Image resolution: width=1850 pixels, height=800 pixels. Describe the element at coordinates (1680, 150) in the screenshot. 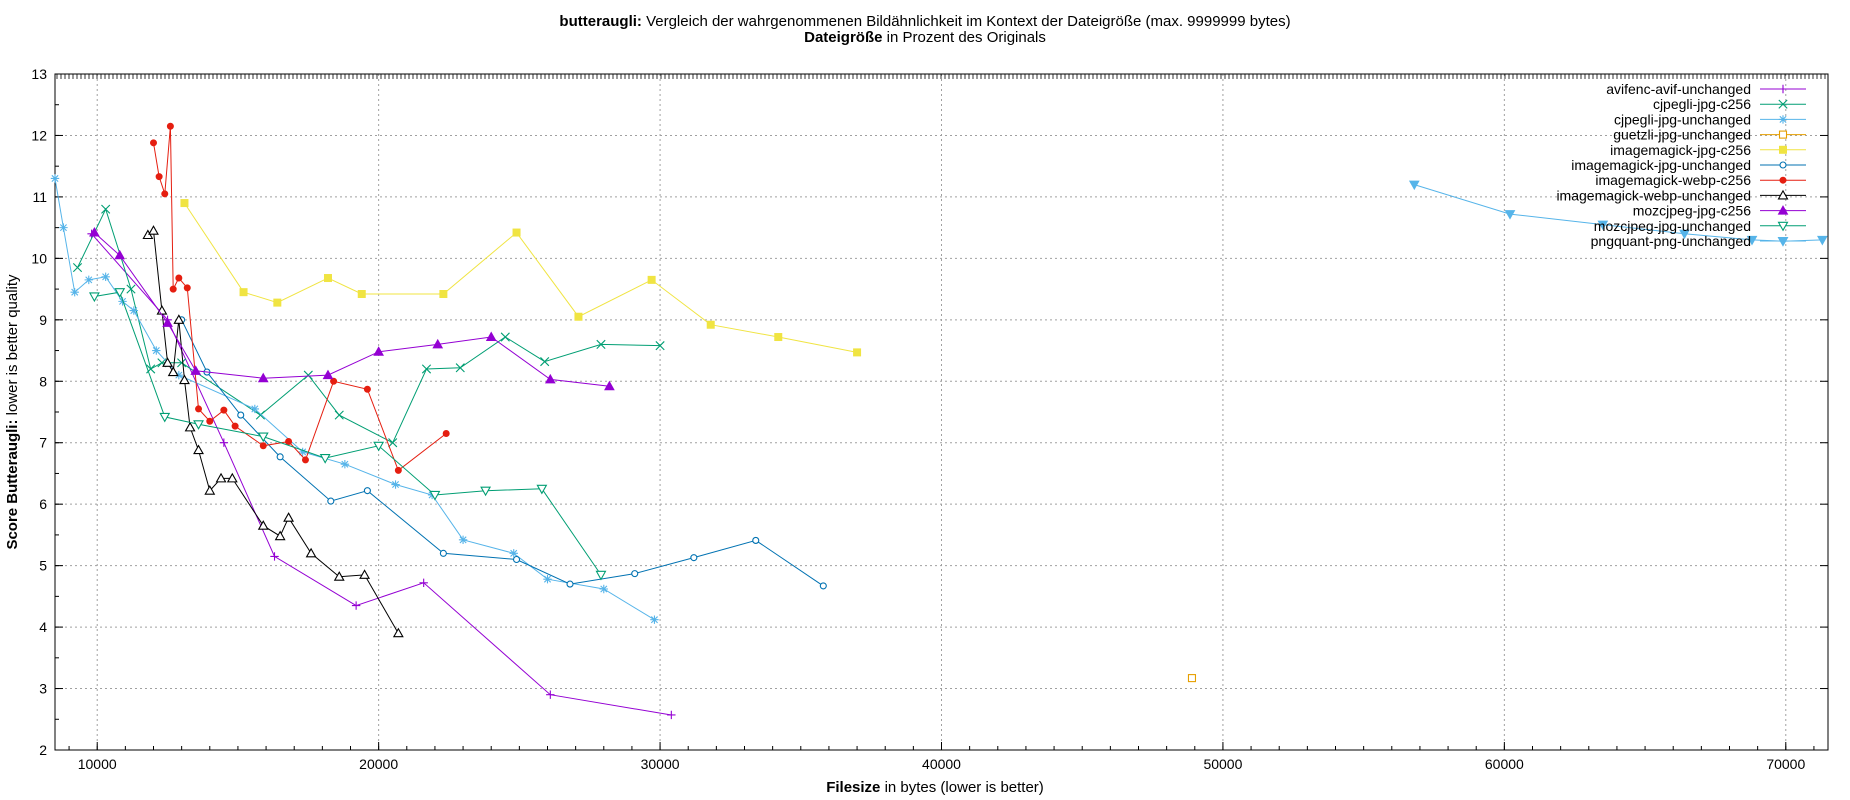

I see `legend-label: imagemagick-jpg-c256` at that location.